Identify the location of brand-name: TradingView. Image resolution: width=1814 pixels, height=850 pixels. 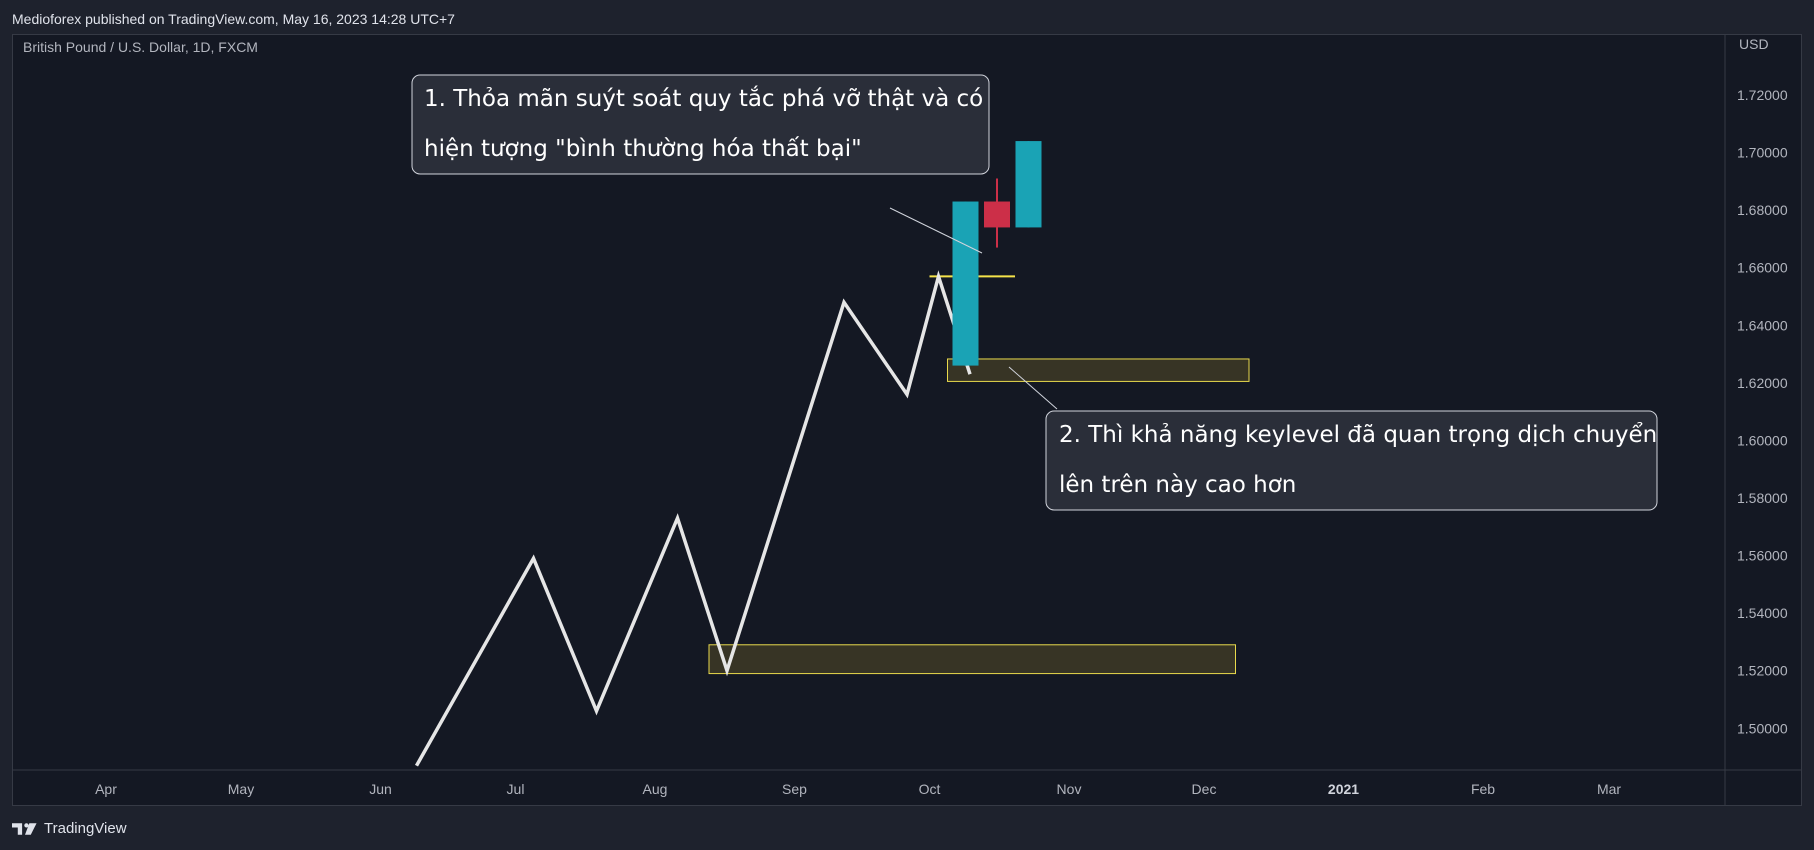
(85, 828).